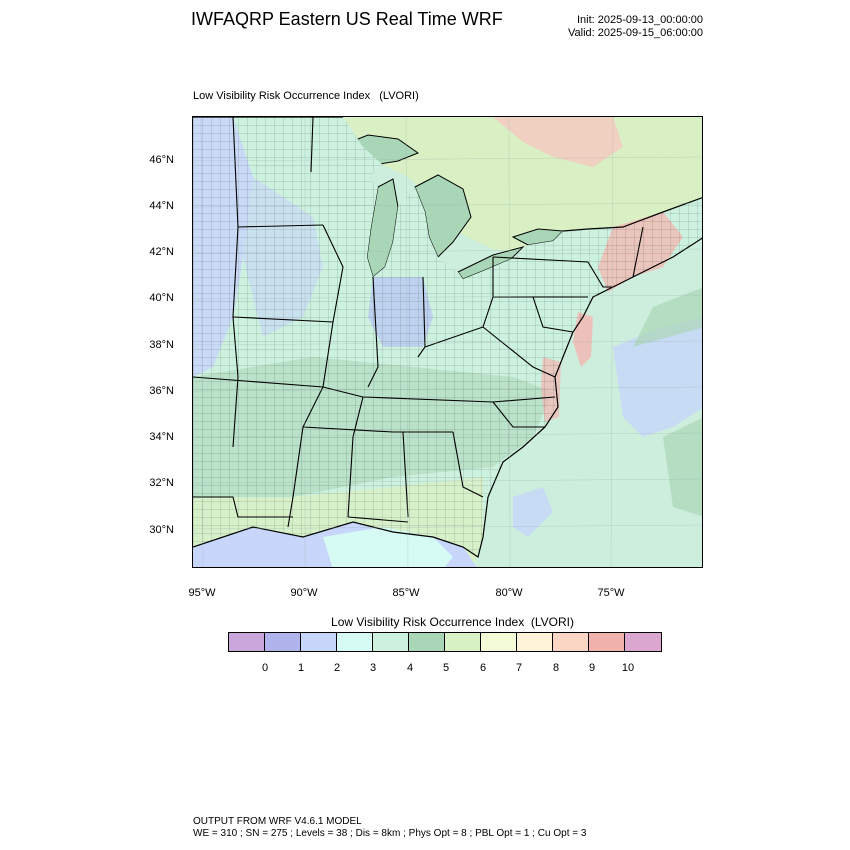 Image resolution: width=850 pixels, height=850 pixels. What do you see at coordinates (483, 668) in the screenshot?
I see `colorbar-tick: 6` at bounding box center [483, 668].